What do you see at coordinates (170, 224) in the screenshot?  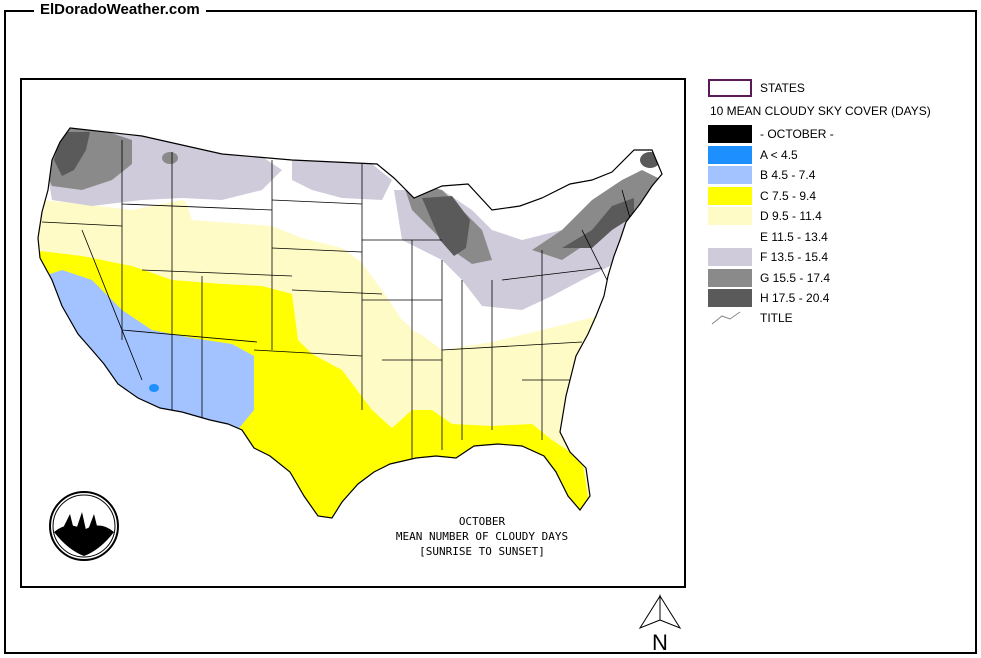 I see `zone-d-northwest` at bounding box center [170, 224].